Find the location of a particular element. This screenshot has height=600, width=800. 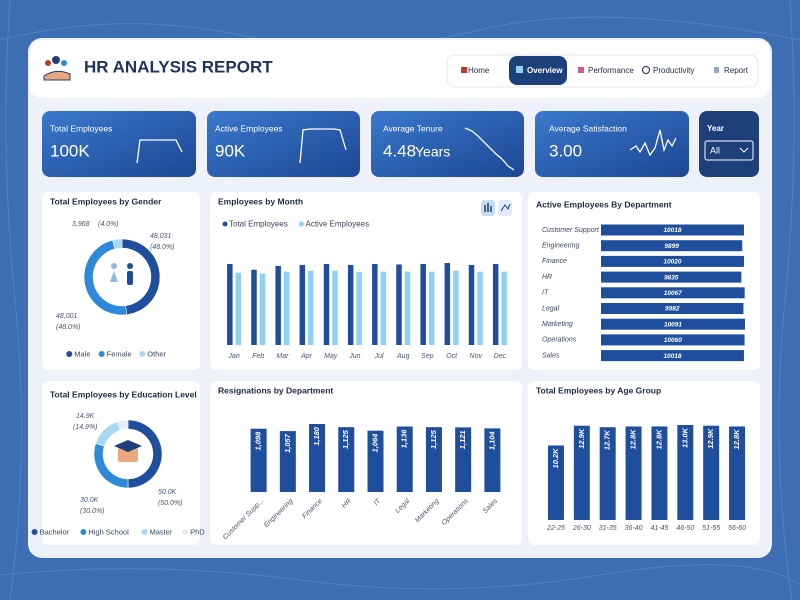

kpi-value: 4.48 is located at coordinates (399, 150).